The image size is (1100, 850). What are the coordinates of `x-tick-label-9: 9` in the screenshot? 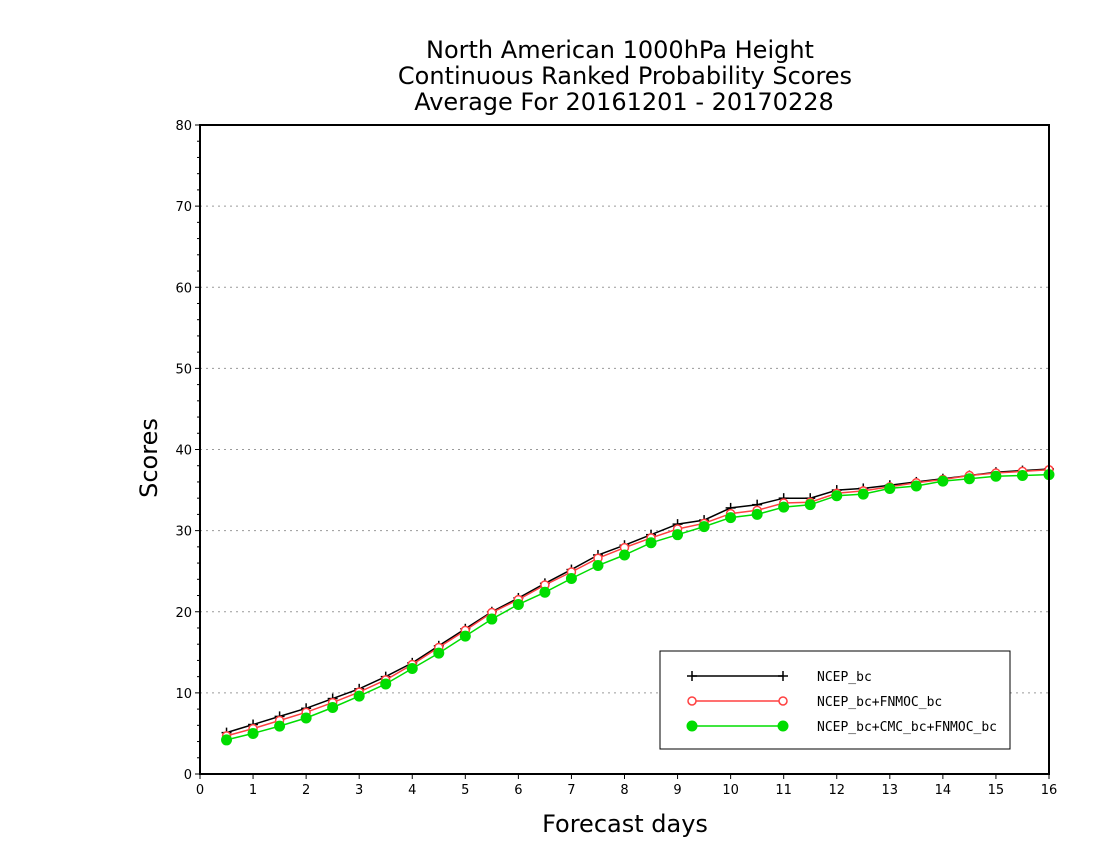 It's located at (677, 790).